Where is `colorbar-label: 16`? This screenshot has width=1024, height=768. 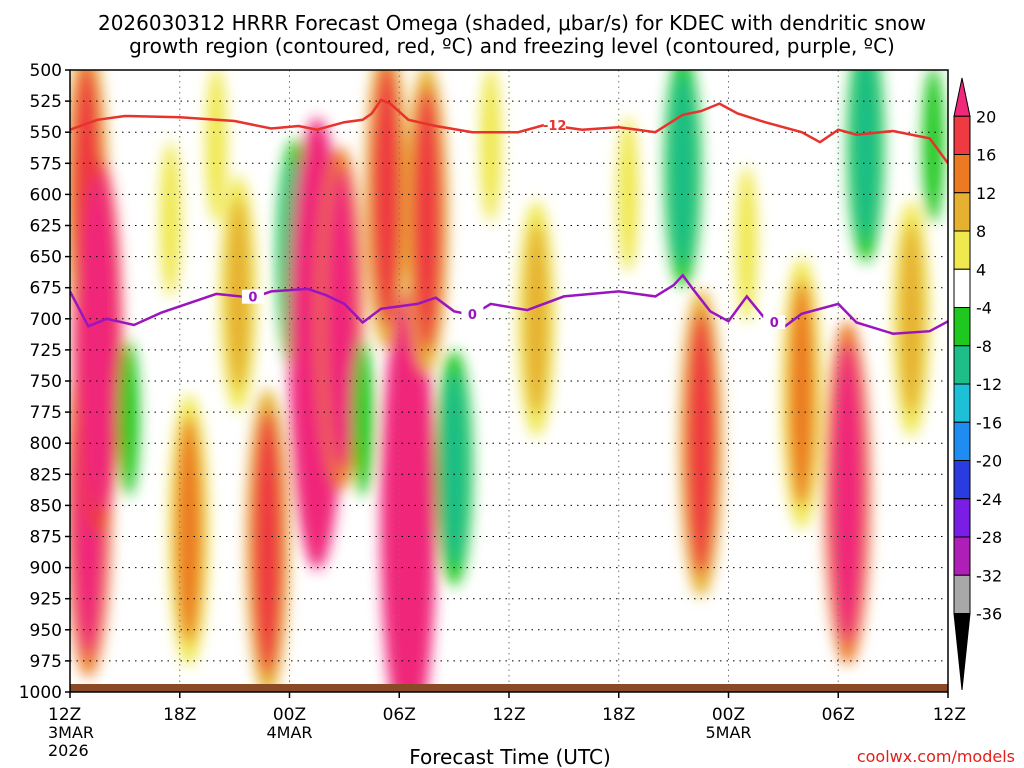
colorbar-label: 16 is located at coordinates (986, 155).